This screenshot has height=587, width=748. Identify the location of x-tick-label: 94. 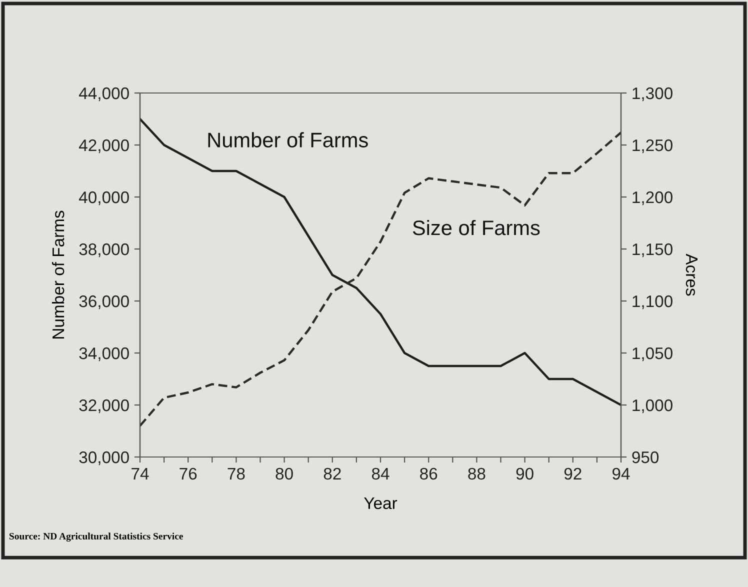
(621, 474).